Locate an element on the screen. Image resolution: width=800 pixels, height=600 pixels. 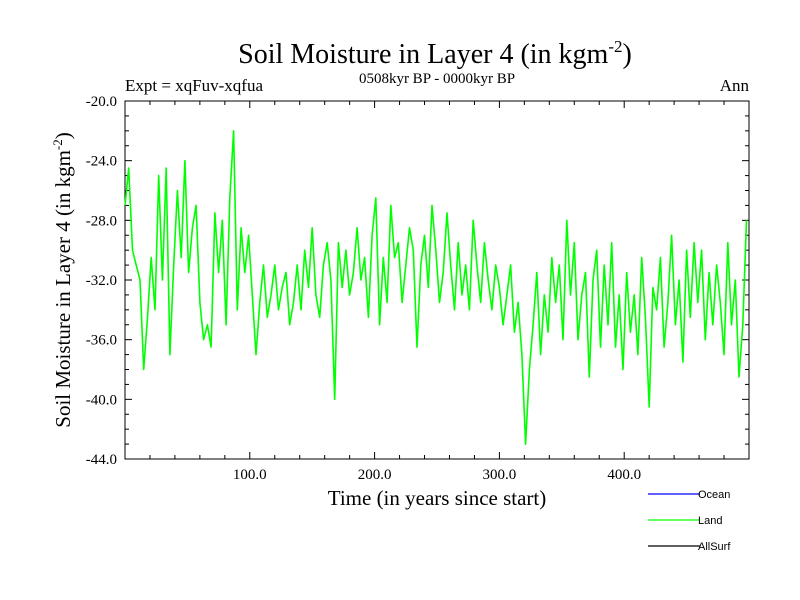
y-axis-label: Soil Moisture in Layer 4 (in kgm-2) is located at coordinates (62, 279).